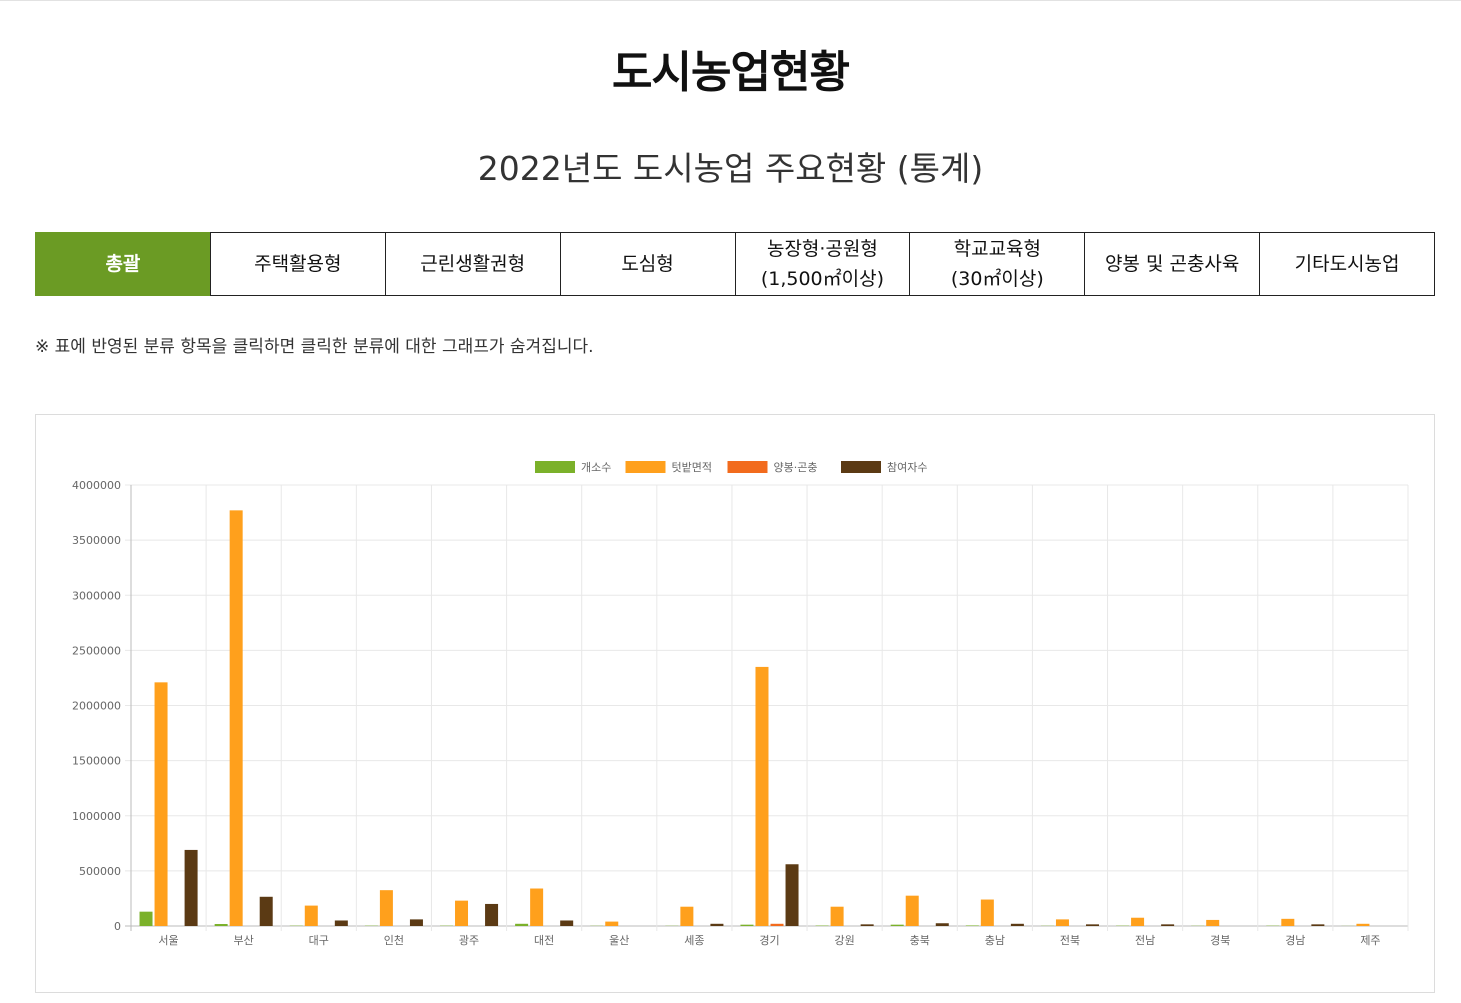 The height and width of the screenshot is (1003, 1461). I want to click on bar-부산-텃밭면적, so click(236, 718).